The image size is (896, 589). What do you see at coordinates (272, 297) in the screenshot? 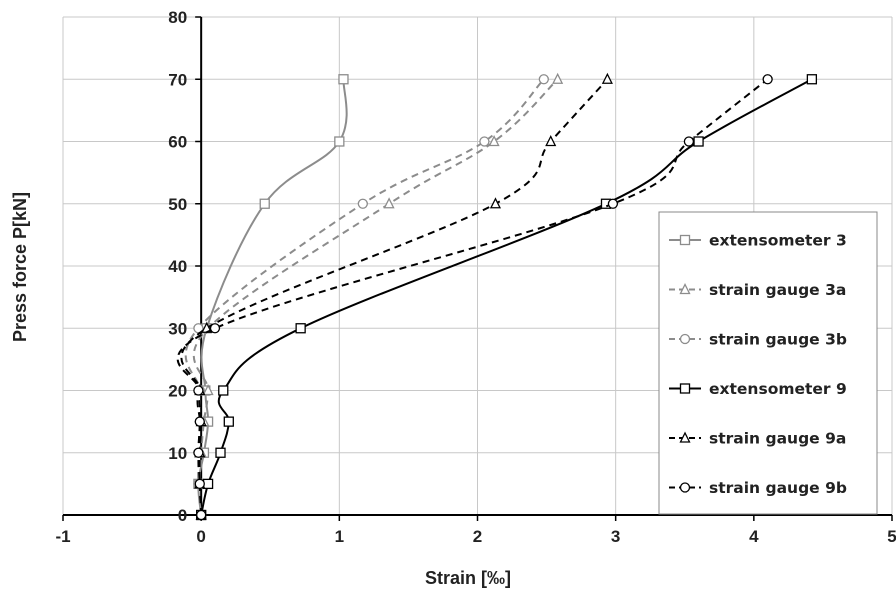
I see `series-line` at bounding box center [272, 297].